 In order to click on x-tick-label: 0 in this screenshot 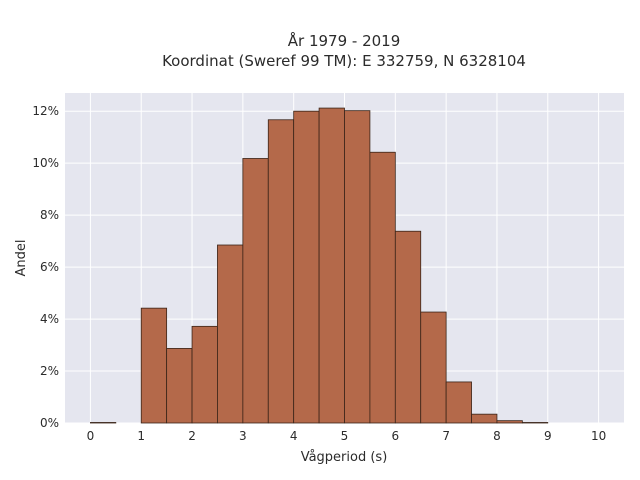, I will do `click(91, 436)`.